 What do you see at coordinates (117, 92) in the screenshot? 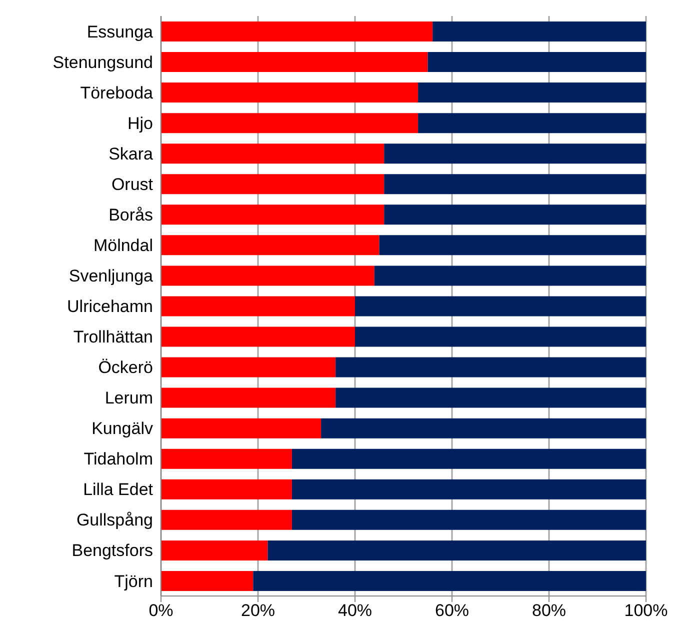
I see `y-tick-label: Töreboda` at bounding box center [117, 92].